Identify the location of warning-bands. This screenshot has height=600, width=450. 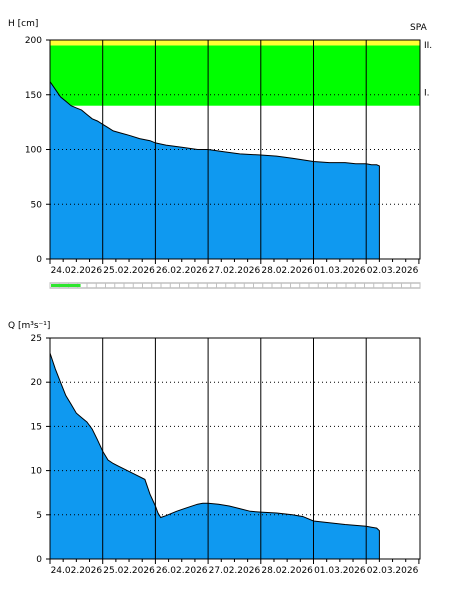
(235, 73).